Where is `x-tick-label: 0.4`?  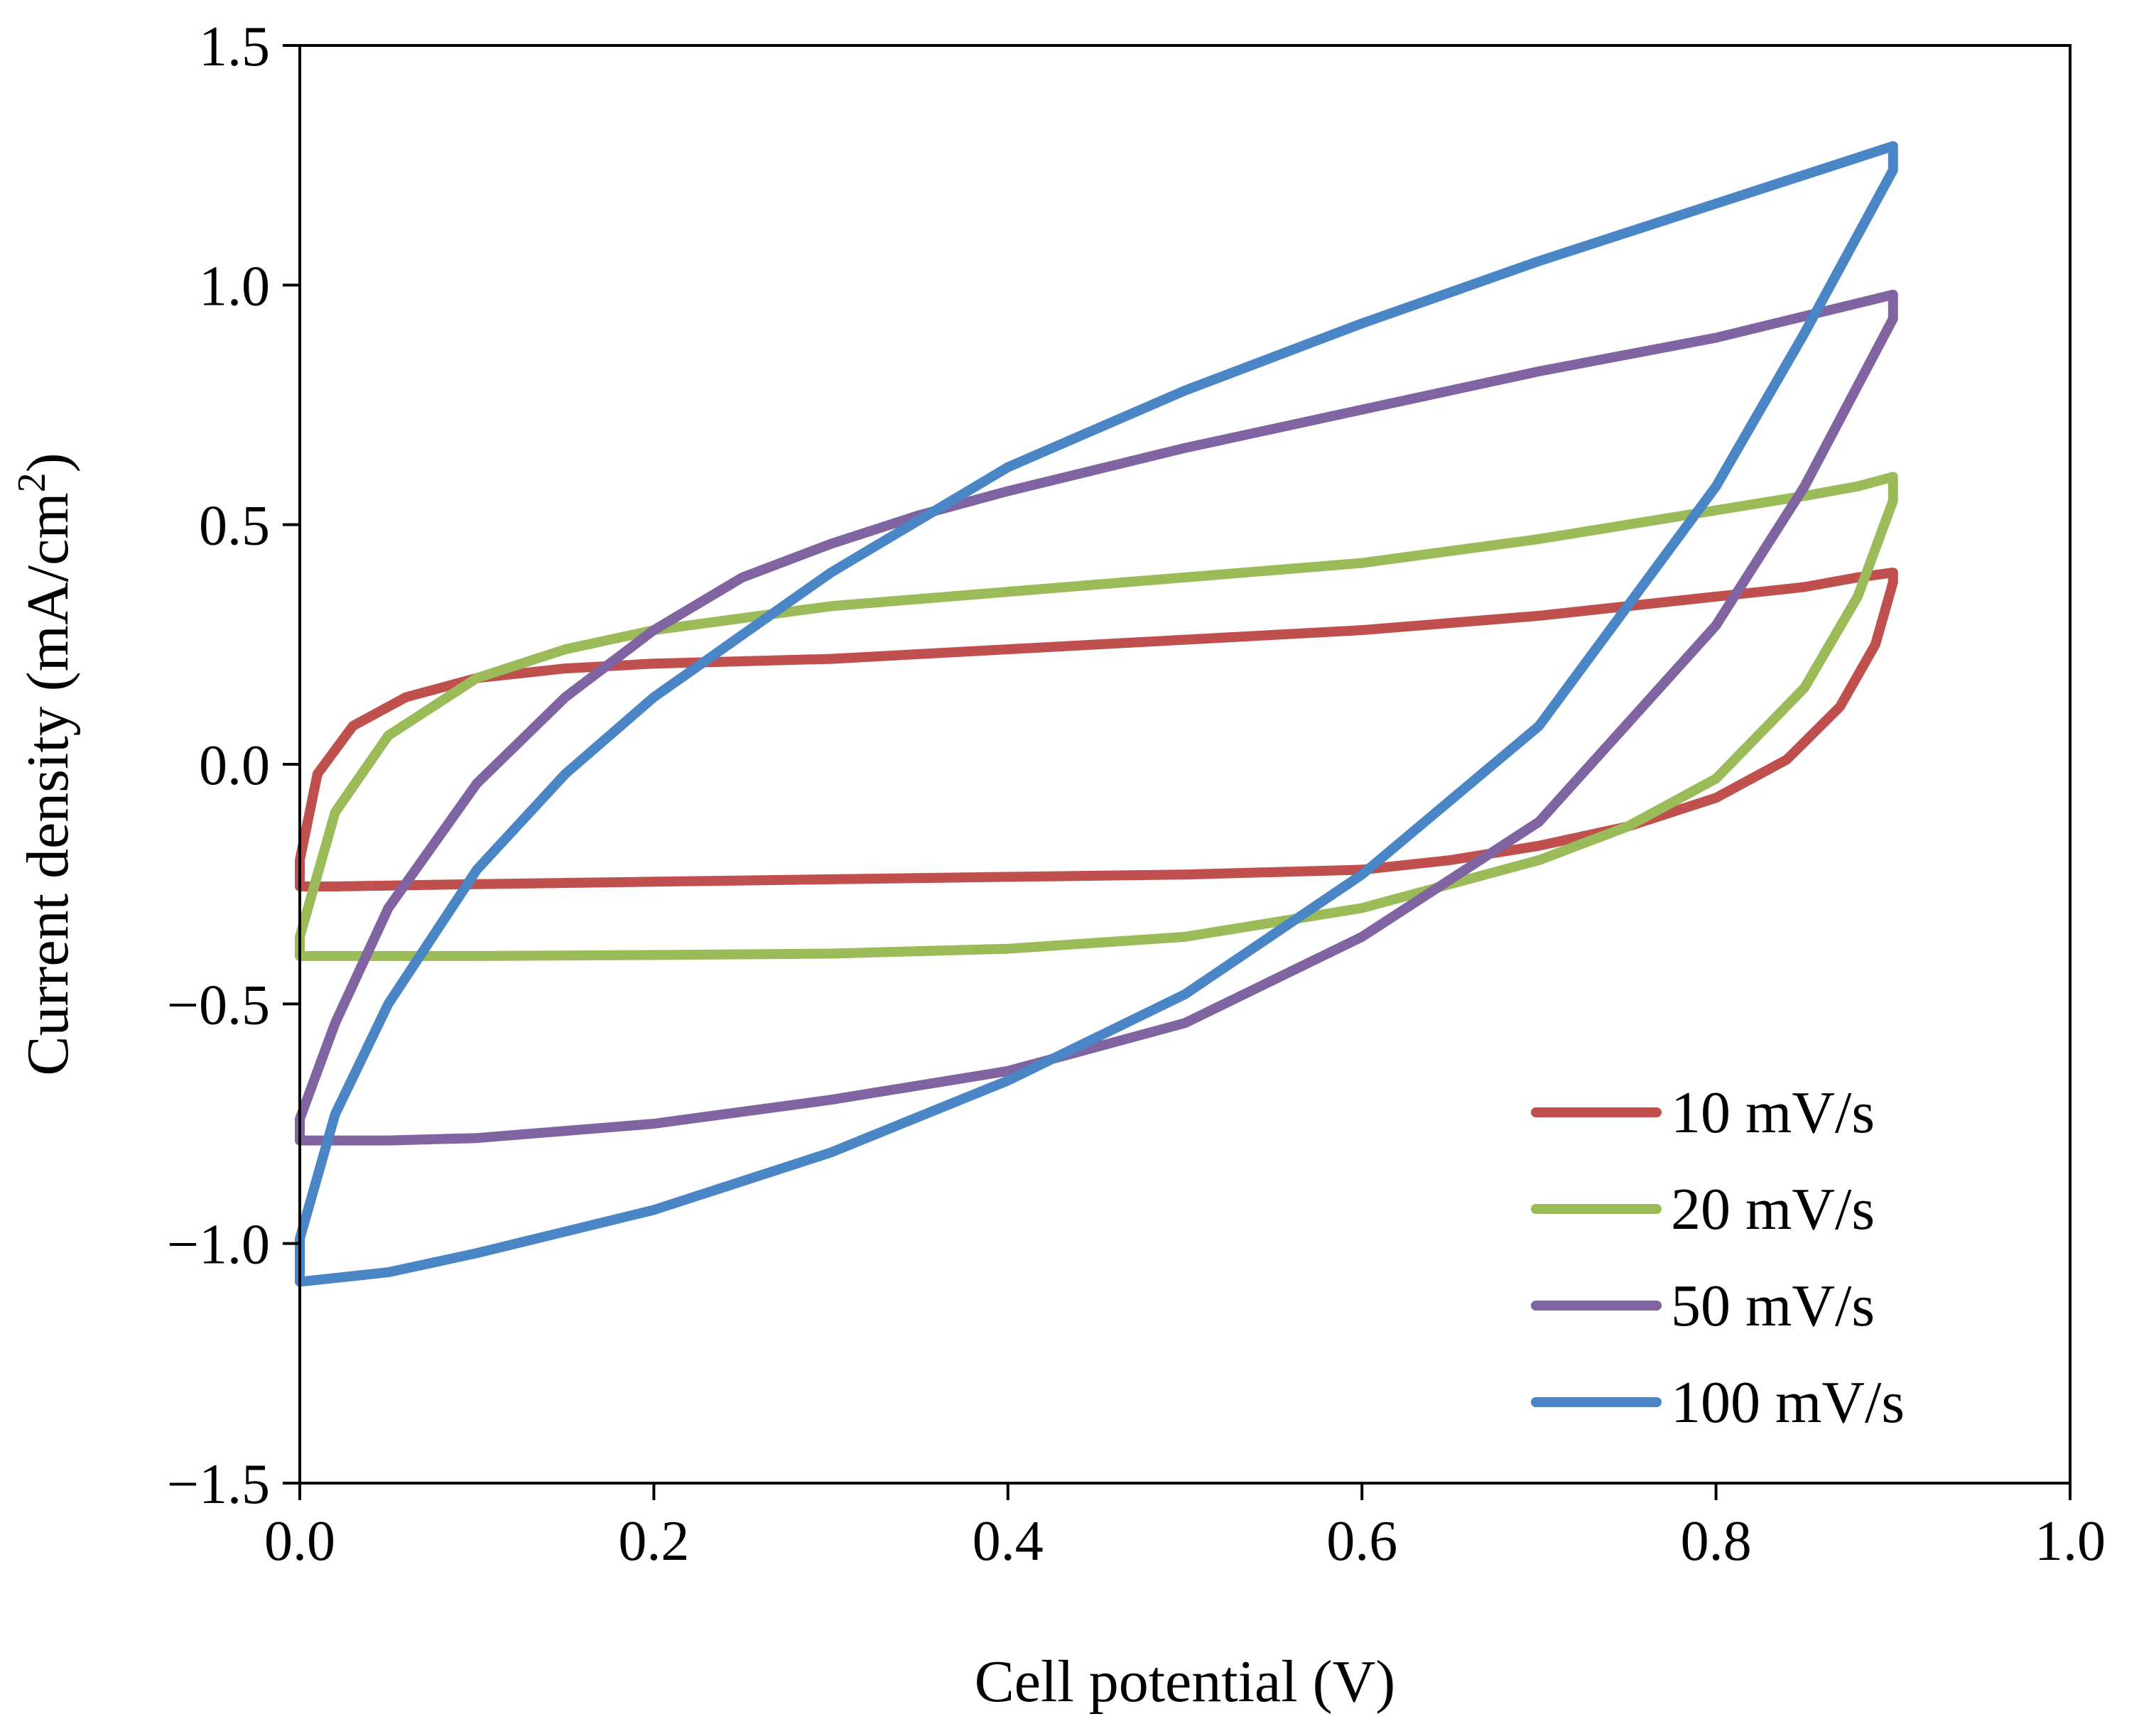
x-tick-label: 0.4 is located at coordinates (1008, 1541).